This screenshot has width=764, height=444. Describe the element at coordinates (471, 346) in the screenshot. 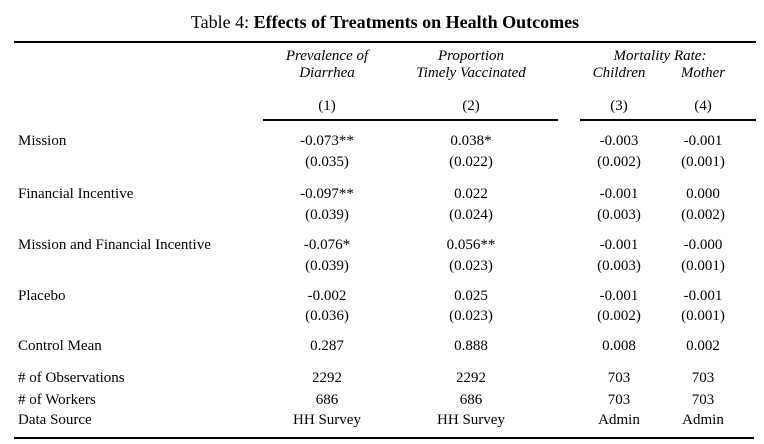

I see `summary-value: 0.888` at that location.